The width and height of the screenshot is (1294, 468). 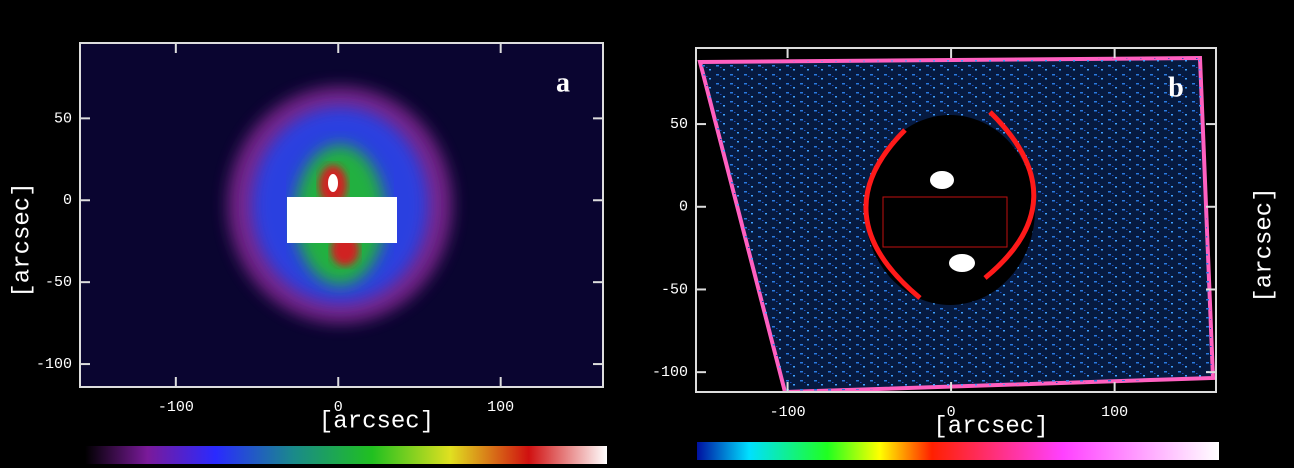 What do you see at coordinates (563, 82) in the screenshot?
I see `panel-label: a` at bounding box center [563, 82].